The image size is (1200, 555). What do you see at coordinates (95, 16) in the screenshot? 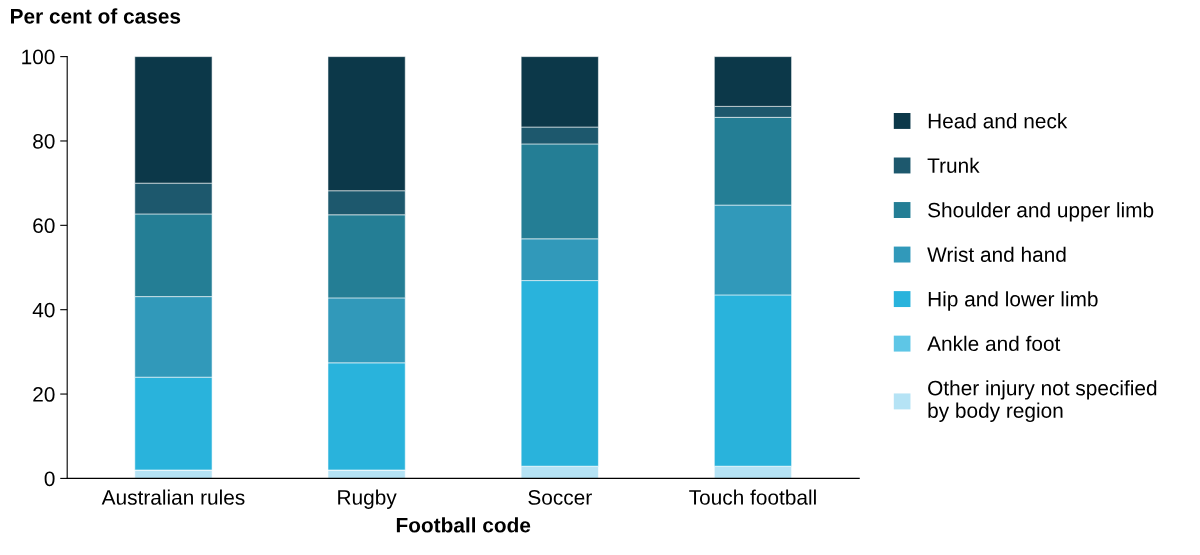
I see `y-axis-title: Per cent of cases` at bounding box center [95, 16].